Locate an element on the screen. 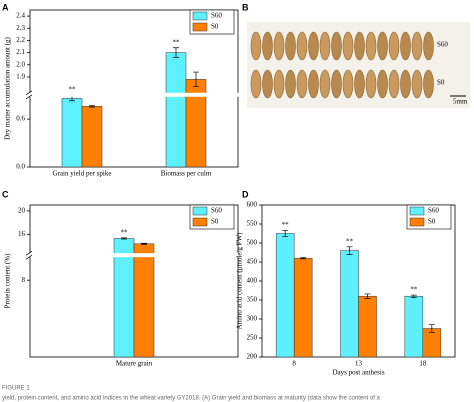 This screenshot has width=474, height=402. x-axis-label: Days post anthesis is located at coordinates (358, 373).